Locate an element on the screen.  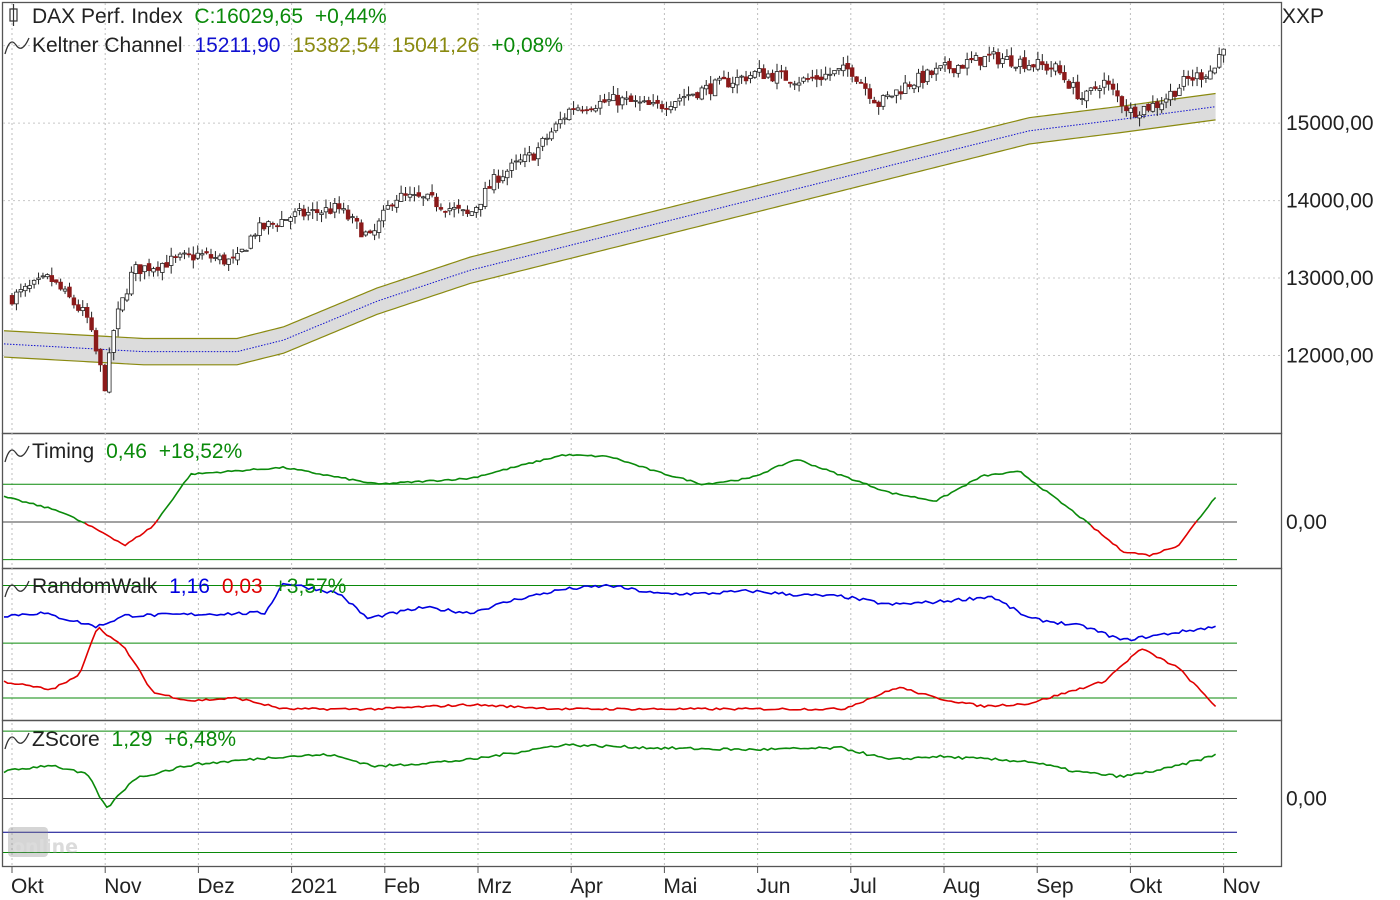
timing-value: 0,46 is located at coordinates (126, 451).